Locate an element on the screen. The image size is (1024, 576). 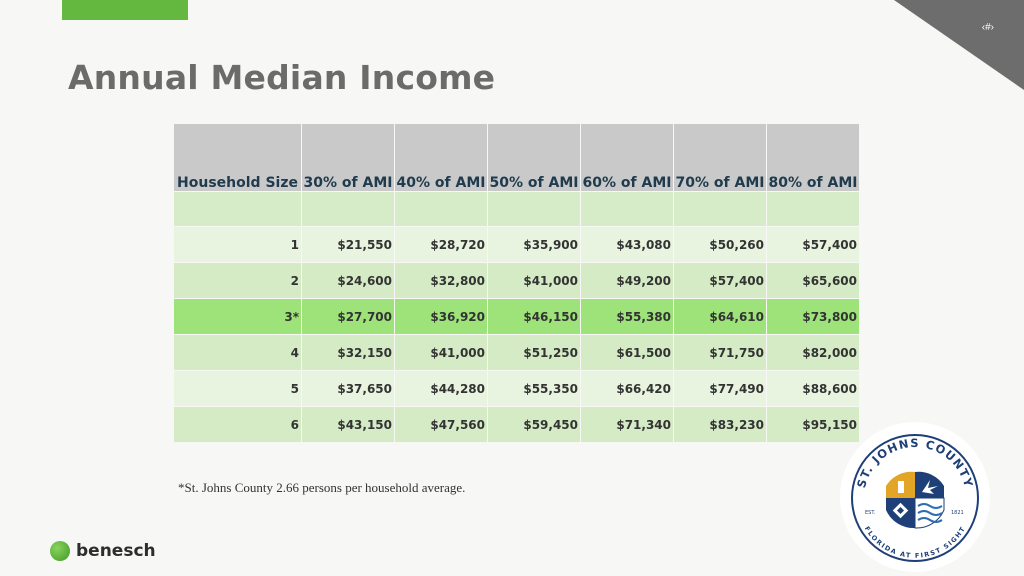
ami-40-cell: $47,560 is located at coordinates (441, 424).